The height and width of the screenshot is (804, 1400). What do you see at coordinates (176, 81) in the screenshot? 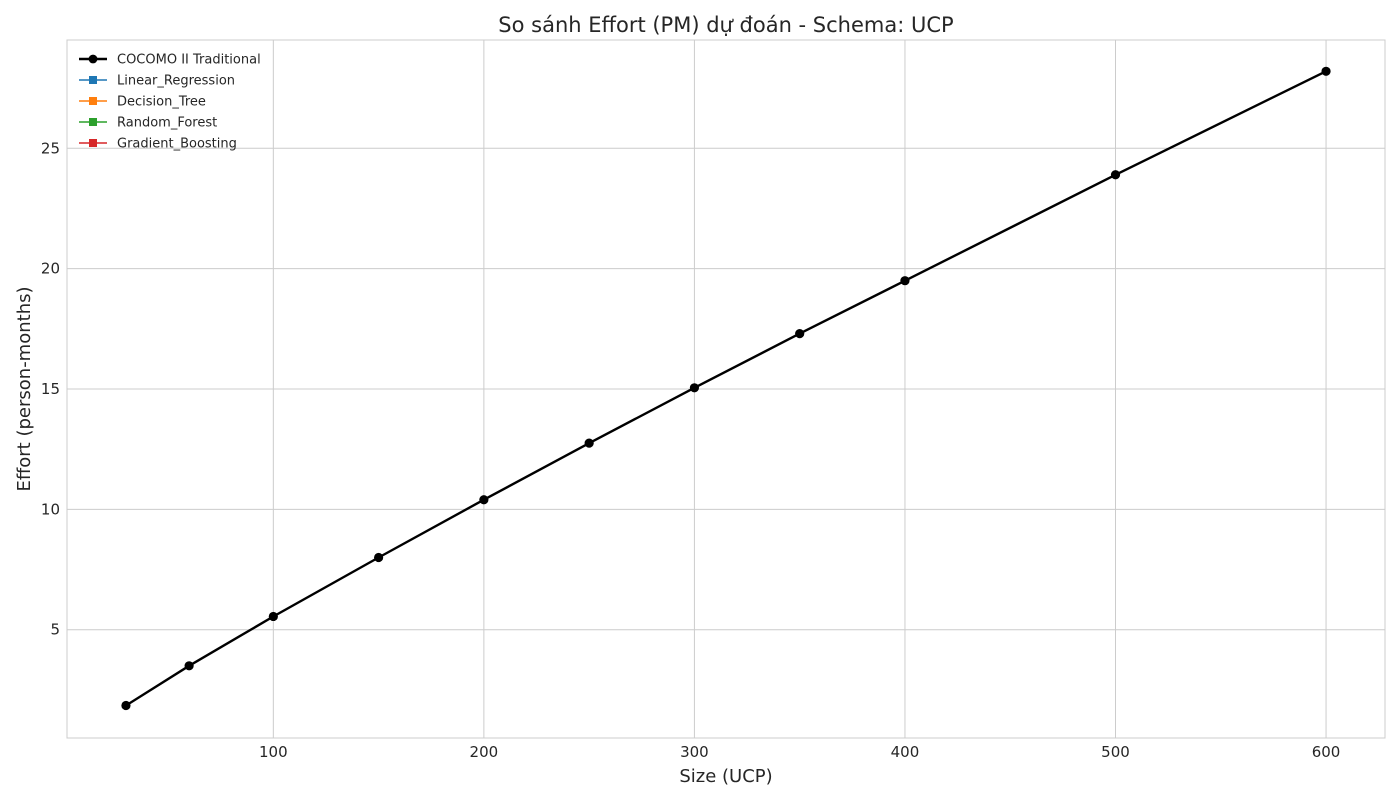
I see `legend-label: Linear_Regression` at bounding box center [176, 81].